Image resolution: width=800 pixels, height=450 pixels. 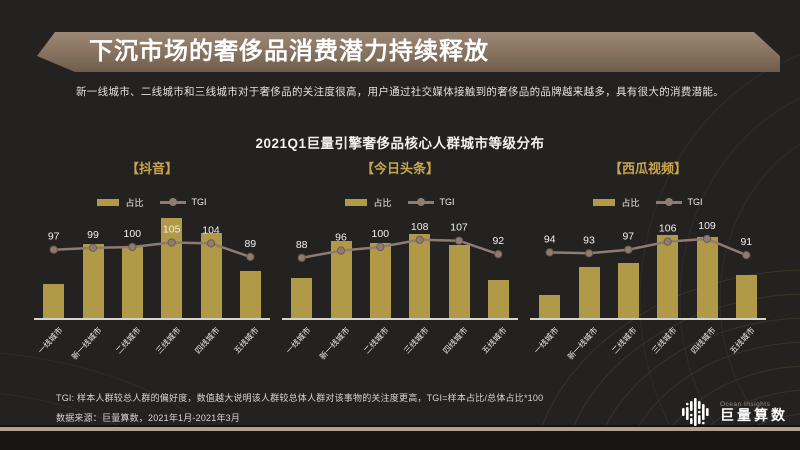 What do you see at coordinates (152, 243) in the screenshot?
I see `tgi-line-layer: 97 99 100 105 104 89` at bounding box center [152, 243].